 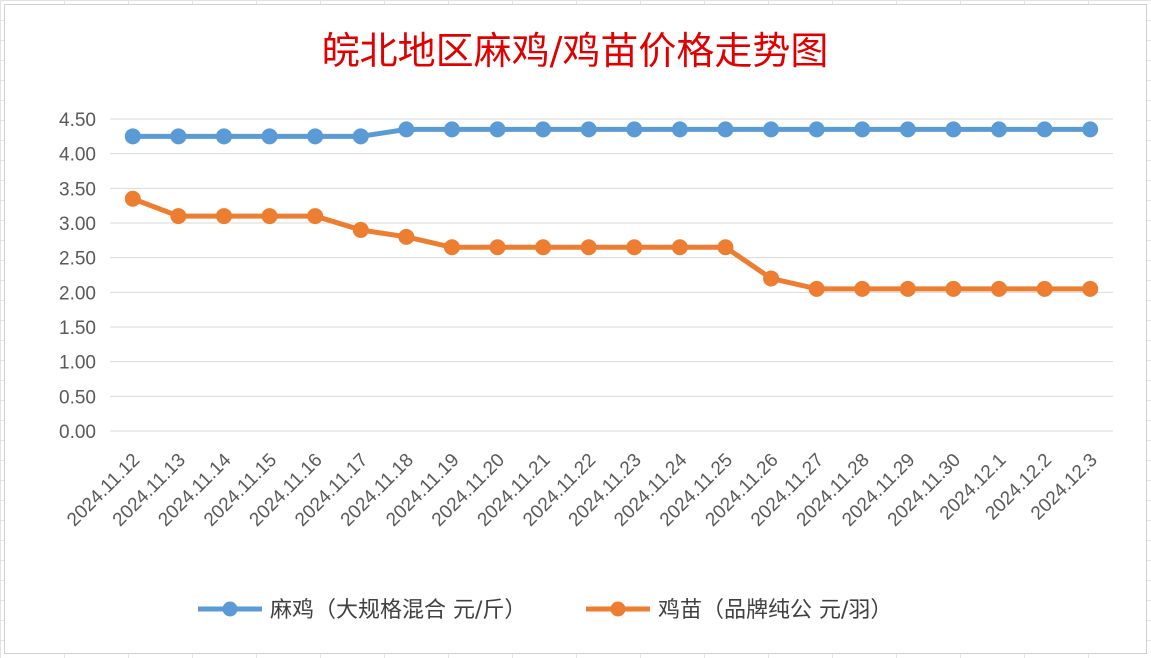 What do you see at coordinates (77, 120) in the screenshot?
I see `y-tick-label: 4.50` at bounding box center [77, 120].